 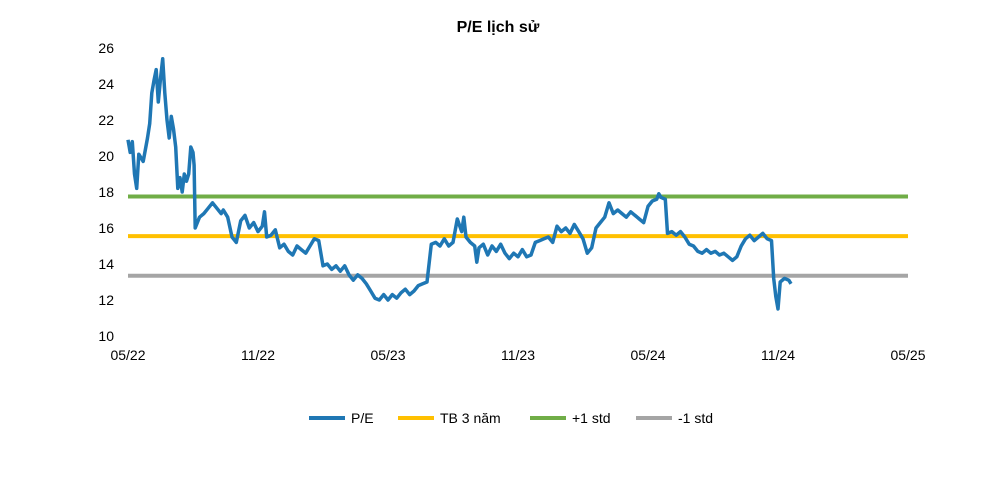 I want to click on y-tick-label: 24, so click(x=106, y=84).